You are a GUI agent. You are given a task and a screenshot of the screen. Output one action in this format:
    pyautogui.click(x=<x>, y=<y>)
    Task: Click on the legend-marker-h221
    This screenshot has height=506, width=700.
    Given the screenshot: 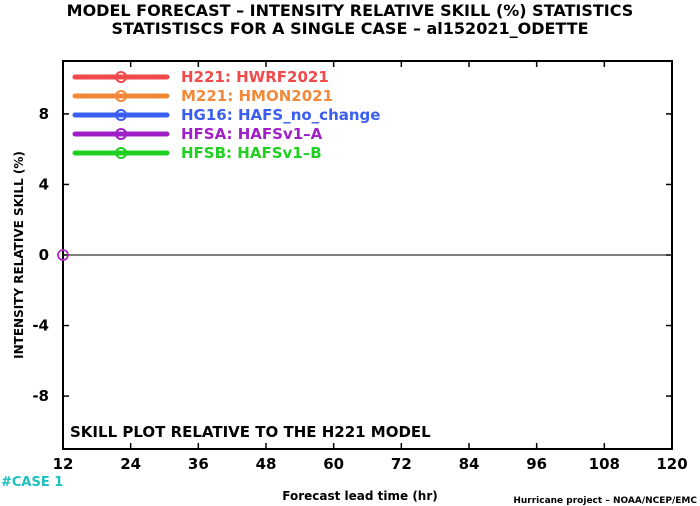 What is the action you would take?
    pyautogui.click(x=121, y=77)
    